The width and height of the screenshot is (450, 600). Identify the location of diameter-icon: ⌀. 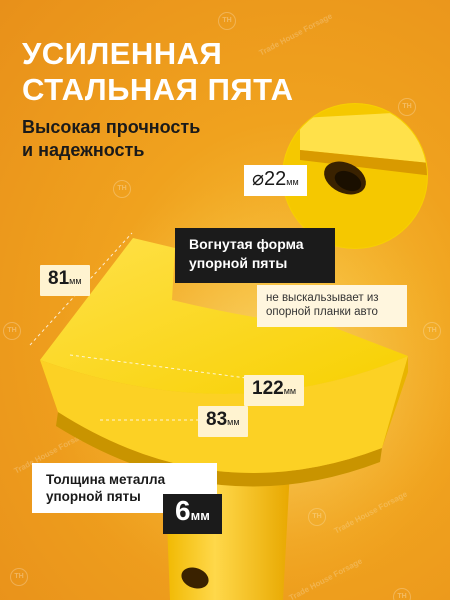
(258, 179).